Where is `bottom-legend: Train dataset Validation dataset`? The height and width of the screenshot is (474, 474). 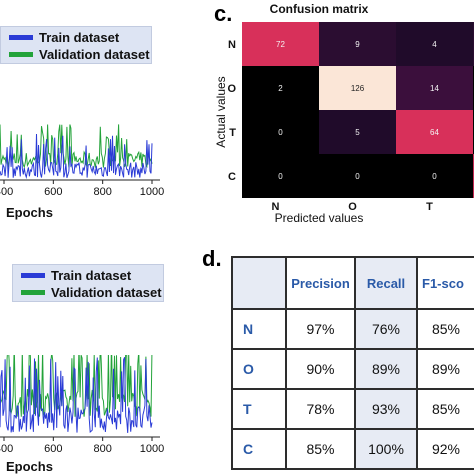
bottom-legend: Train dataset Validation dataset is located at coordinates (88, 283).